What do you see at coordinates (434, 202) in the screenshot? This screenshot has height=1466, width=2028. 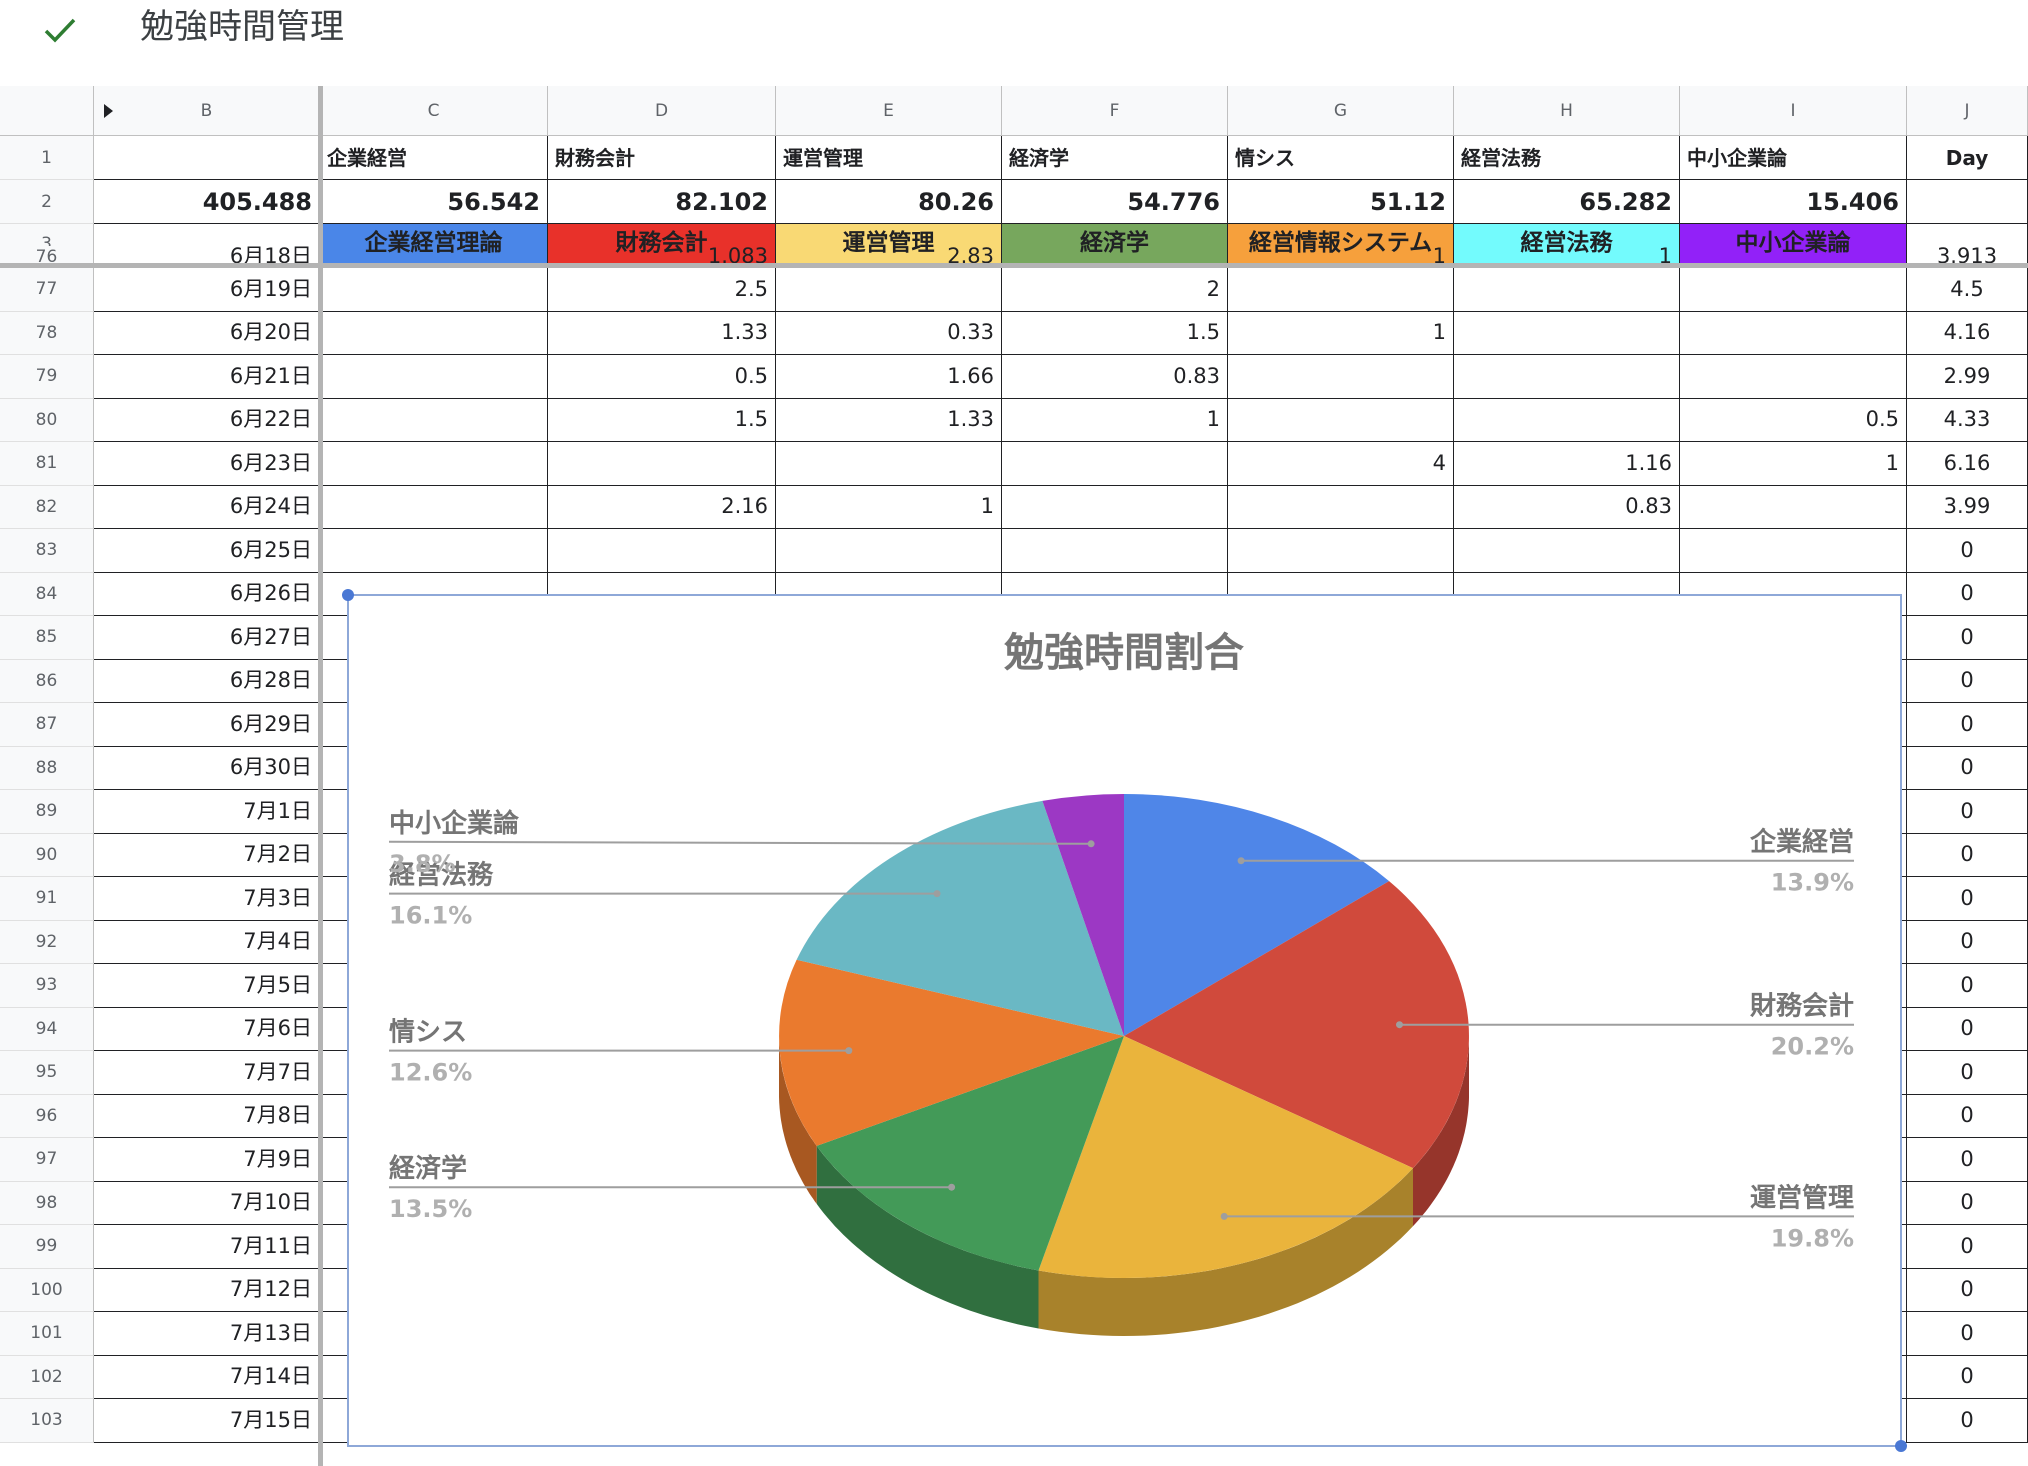 I see `total-hours-c: 56.542` at bounding box center [434, 202].